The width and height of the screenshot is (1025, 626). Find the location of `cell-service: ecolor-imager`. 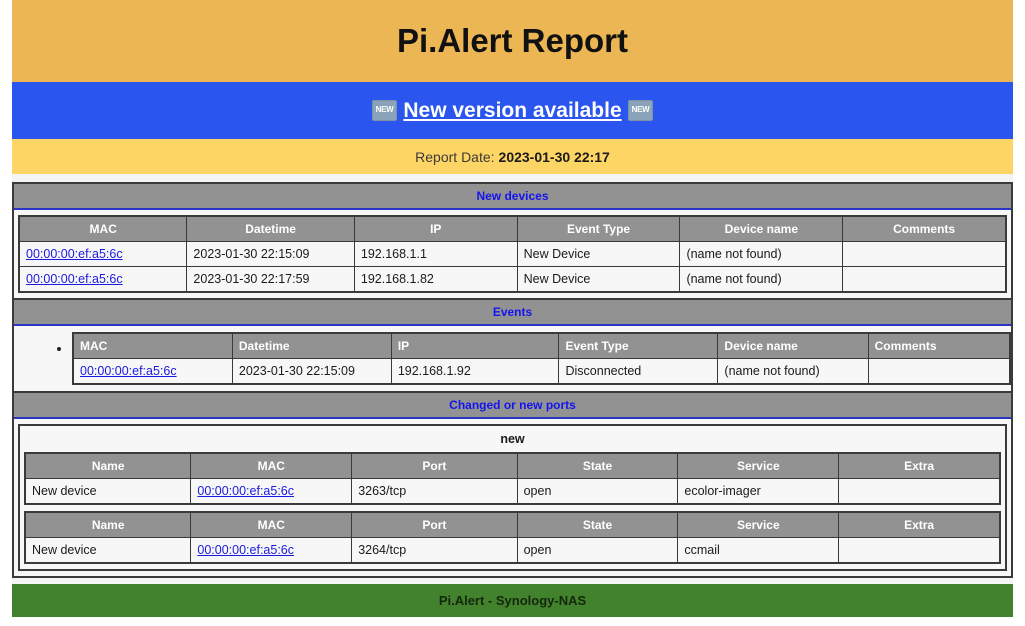

cell-service: ecolor-imager is located at coordinates (758, 491).